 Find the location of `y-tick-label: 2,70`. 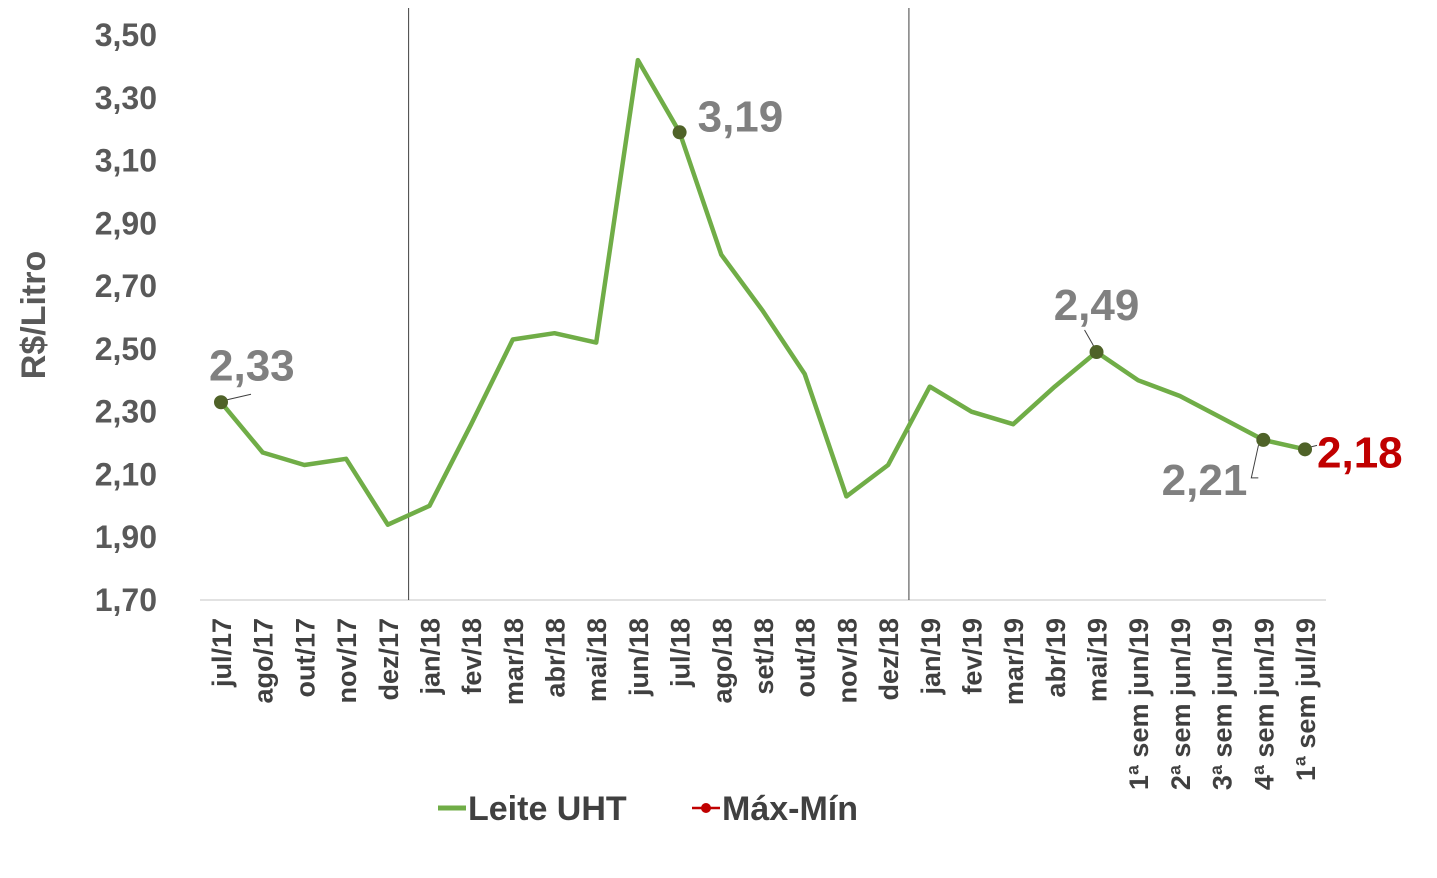

y-tick-label: 2,70 is located at coordinates (126, 286).